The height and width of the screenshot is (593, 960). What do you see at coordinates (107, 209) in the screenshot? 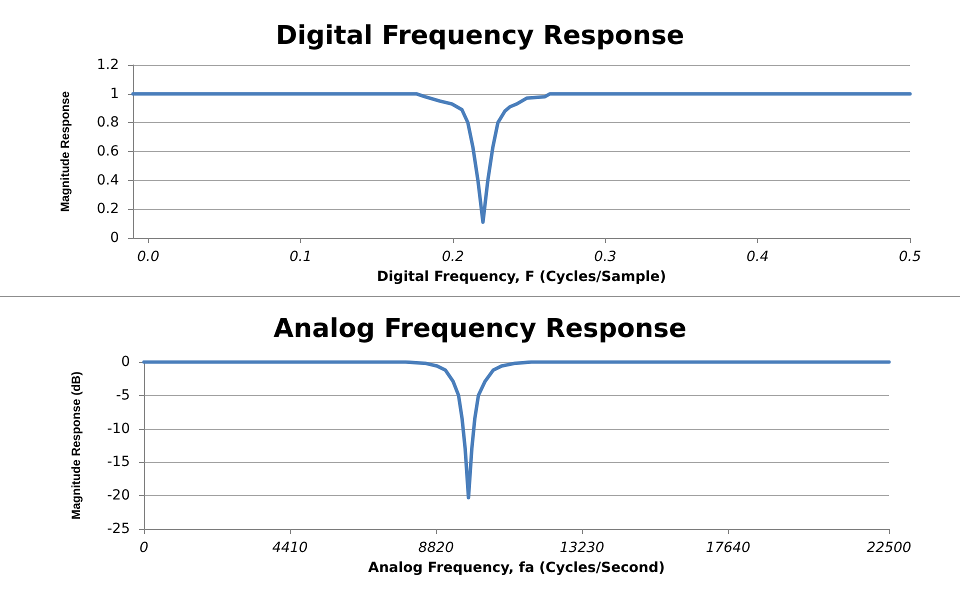
I see `y-tick-label: 0.2` at bounding box center [107, 209].